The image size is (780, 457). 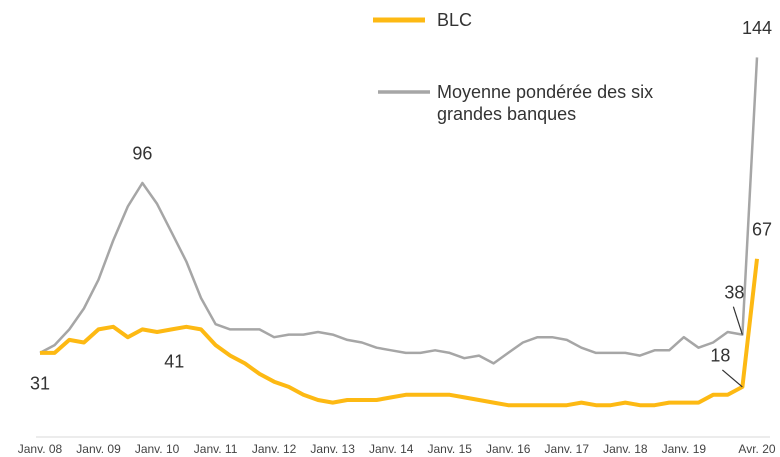 What do you see at coordinates (449, 449) in the screenshot?
I see `x-tick-label: Janv. 15` at bounding box center [449, 449].